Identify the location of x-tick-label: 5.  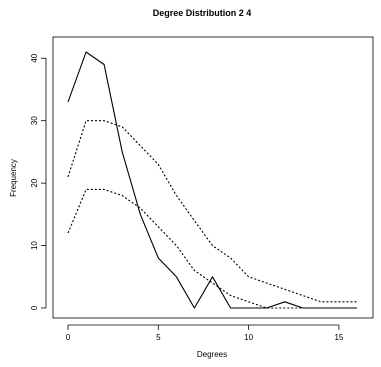
(158, 337).